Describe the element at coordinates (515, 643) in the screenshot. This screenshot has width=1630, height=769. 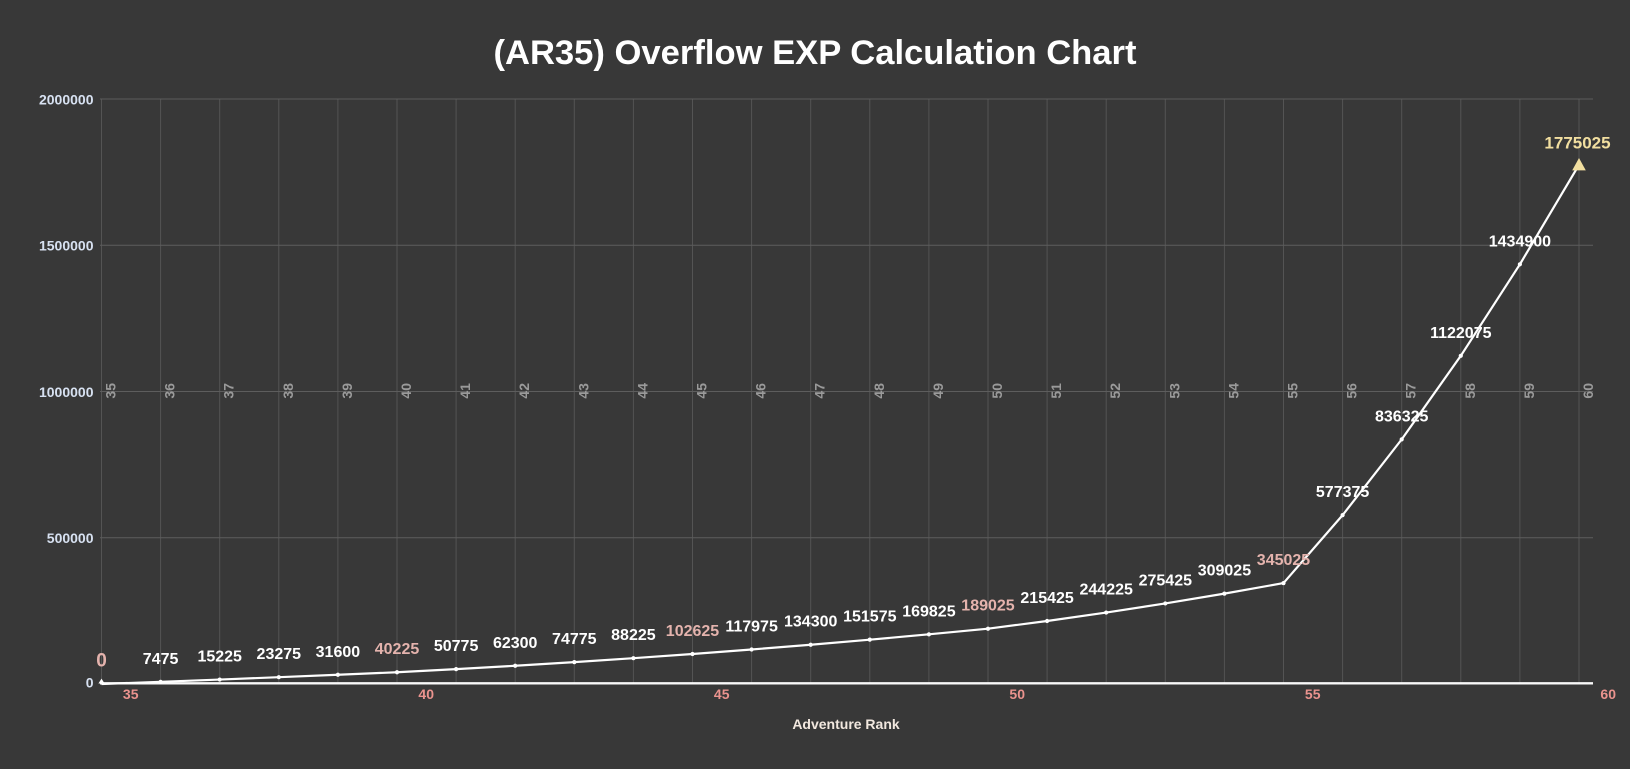
I see `svg-text: 62300` at that location.